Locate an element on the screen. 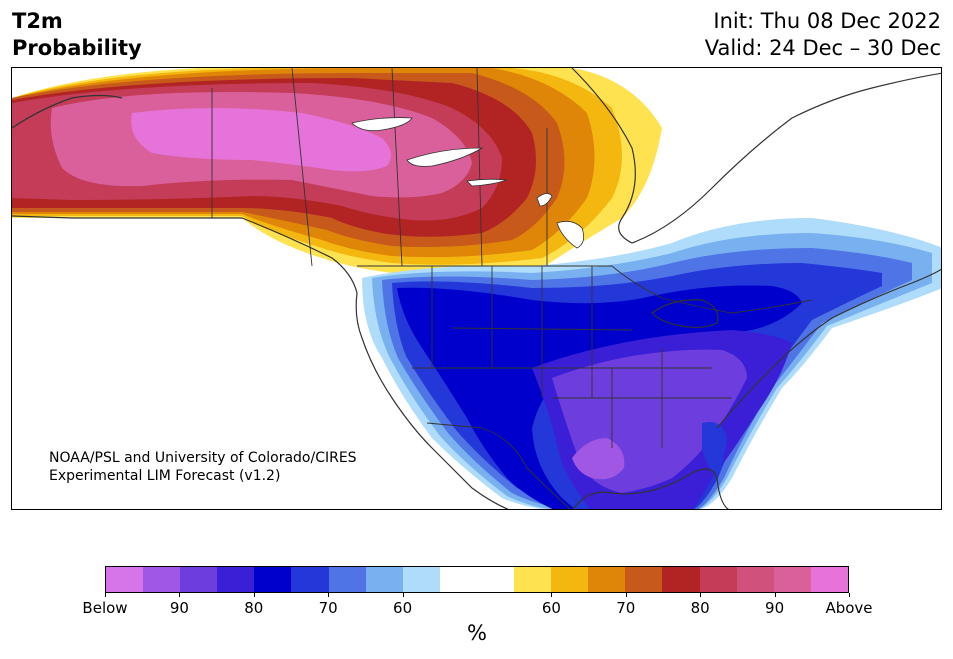 The width and height of the screenshot is (953, 659). great-slave-lake is located at coordinates (445, 157).